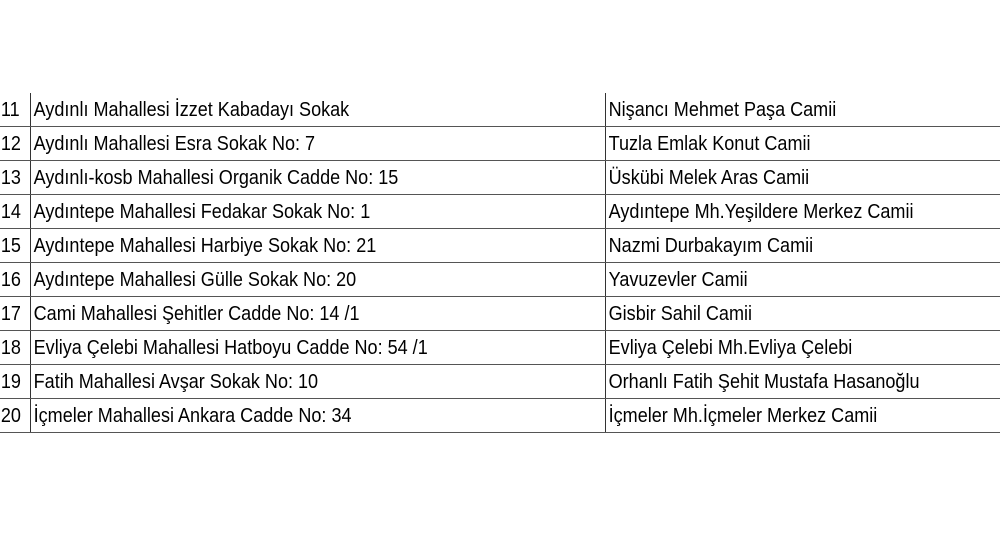 The height and width of the screenshot is (550, 1000). I want to click on mosque-name-cell: Orhanlı Fatih Şehit Mustafa Hasanoğlu, so click(803, 381).